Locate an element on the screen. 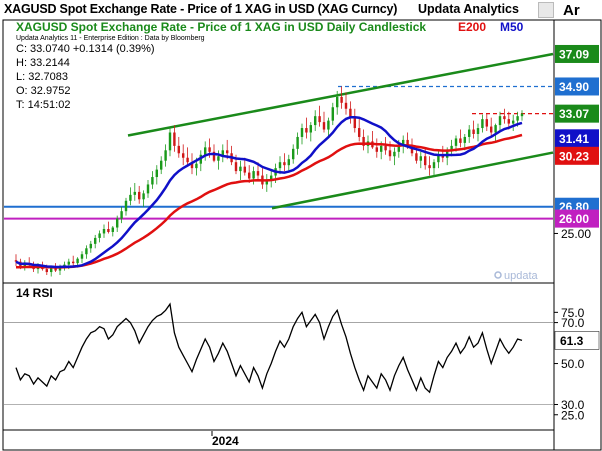 The image size is (602, 451). rsi-last-tag is located at coordinates (577, 340).